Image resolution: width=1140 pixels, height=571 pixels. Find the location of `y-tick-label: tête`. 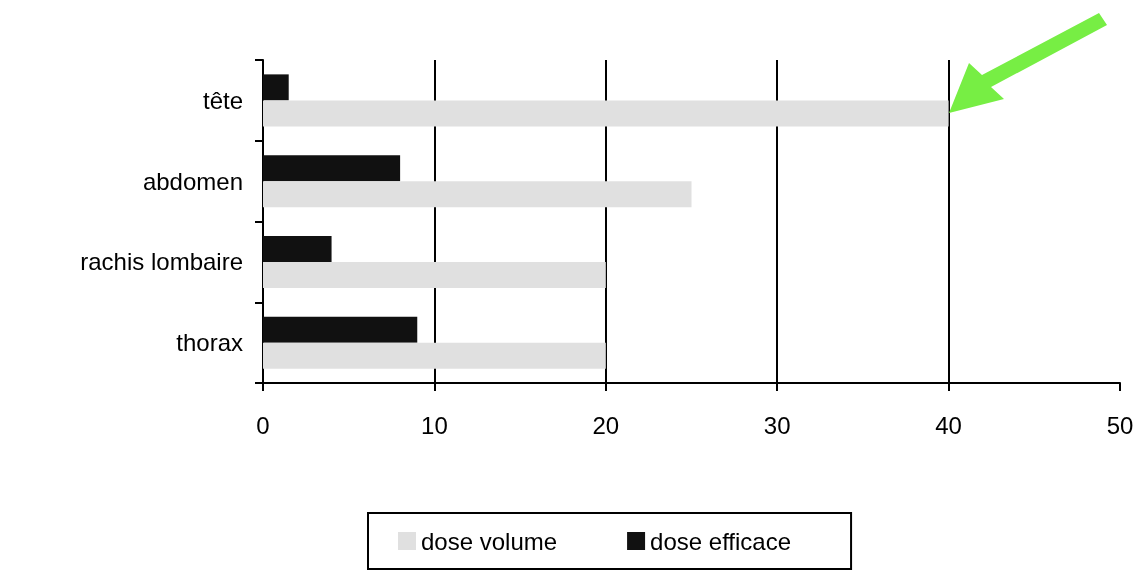

y-tick-label: tête is located at coordinates (222, 100).